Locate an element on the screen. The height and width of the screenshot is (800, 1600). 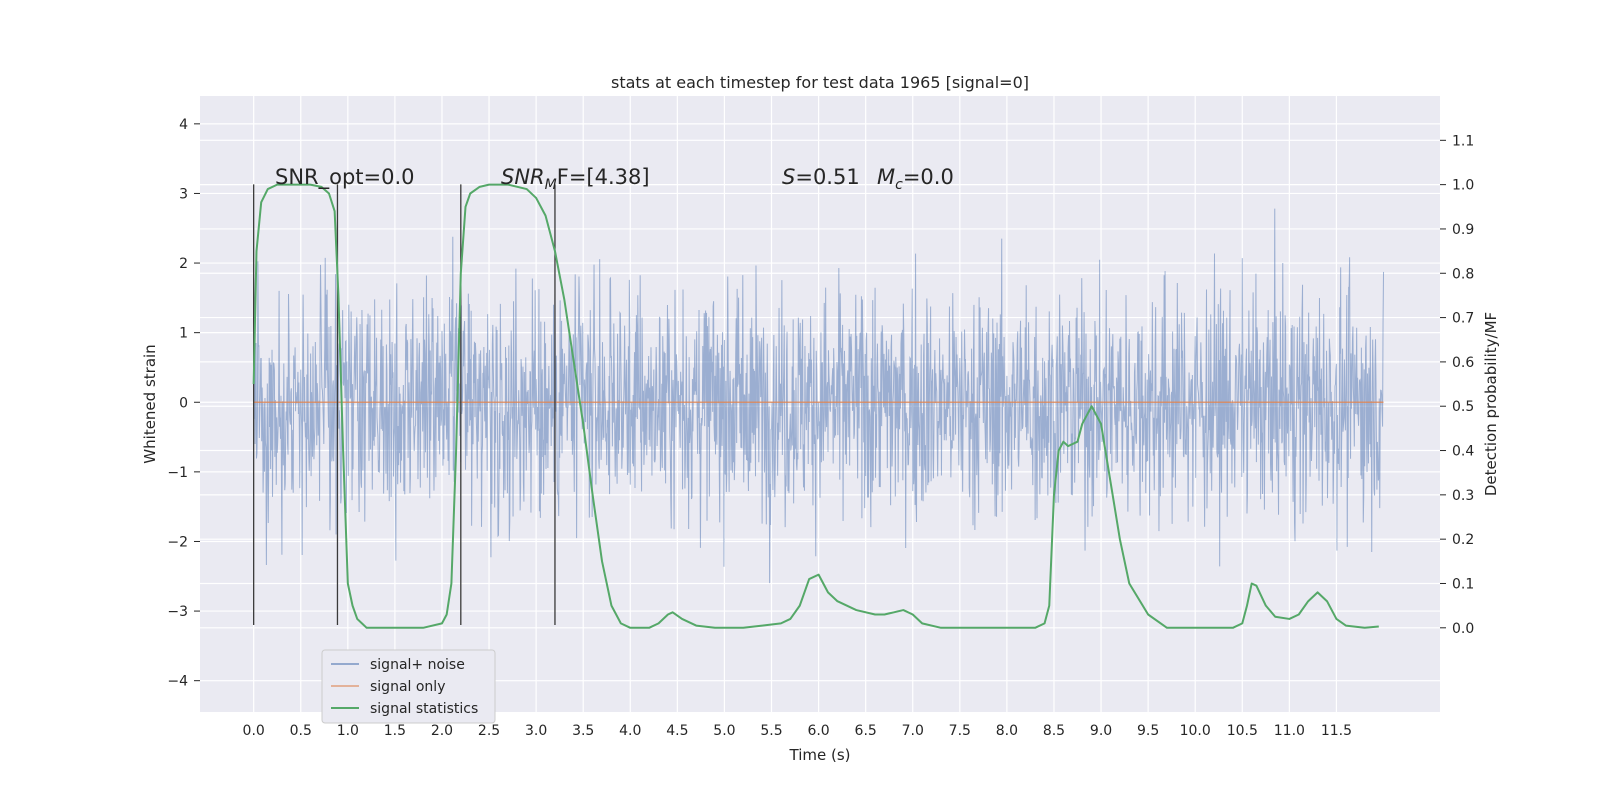
y-tick-label: 0 is located at coordinates (183, 403).